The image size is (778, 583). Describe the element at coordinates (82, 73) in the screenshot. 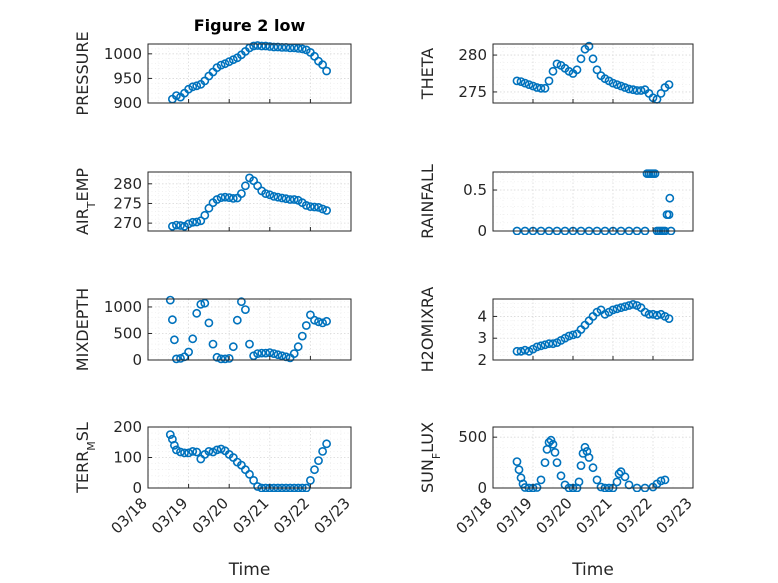

I see `y-axis-label: PRESSURE` at that location.